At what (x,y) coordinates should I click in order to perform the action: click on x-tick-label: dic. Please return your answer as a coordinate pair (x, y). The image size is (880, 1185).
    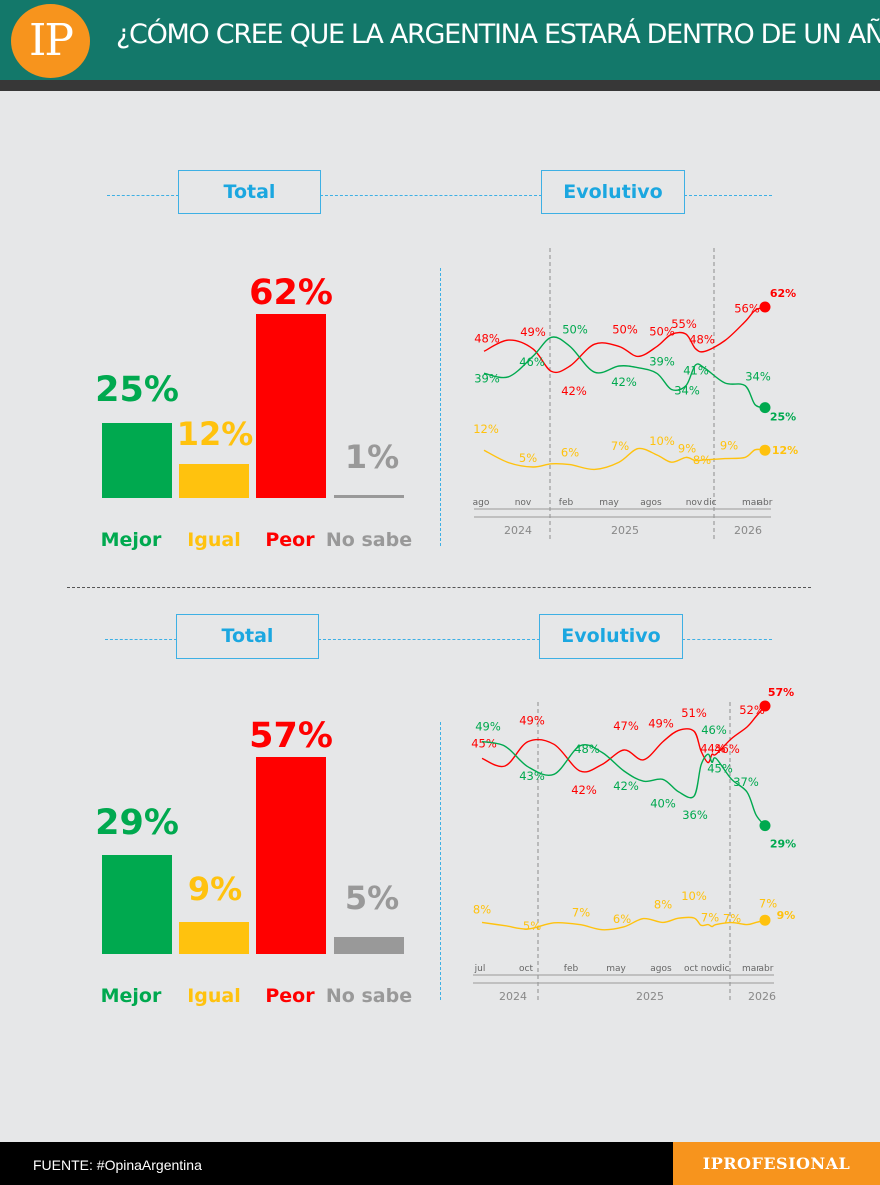
    Looking at the image, I should click on (722, 969).